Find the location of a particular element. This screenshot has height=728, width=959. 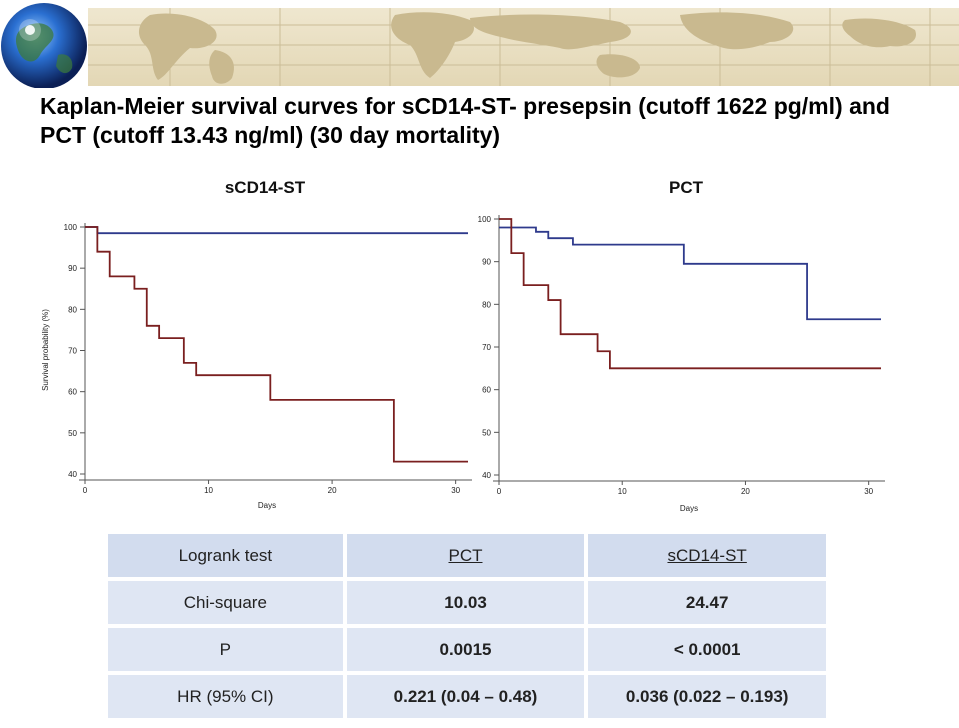

world-map-icon is located at coordinates (527, 48).